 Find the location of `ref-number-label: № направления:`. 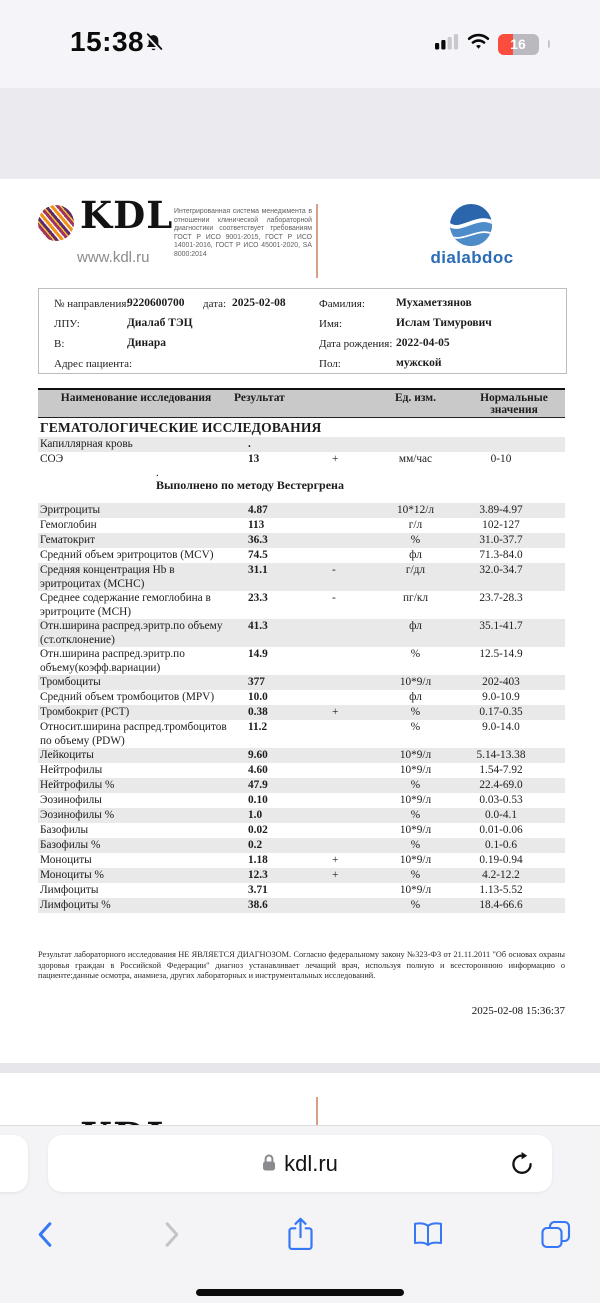

ref-number-label: № направления: is located at coordinates (92, 304).